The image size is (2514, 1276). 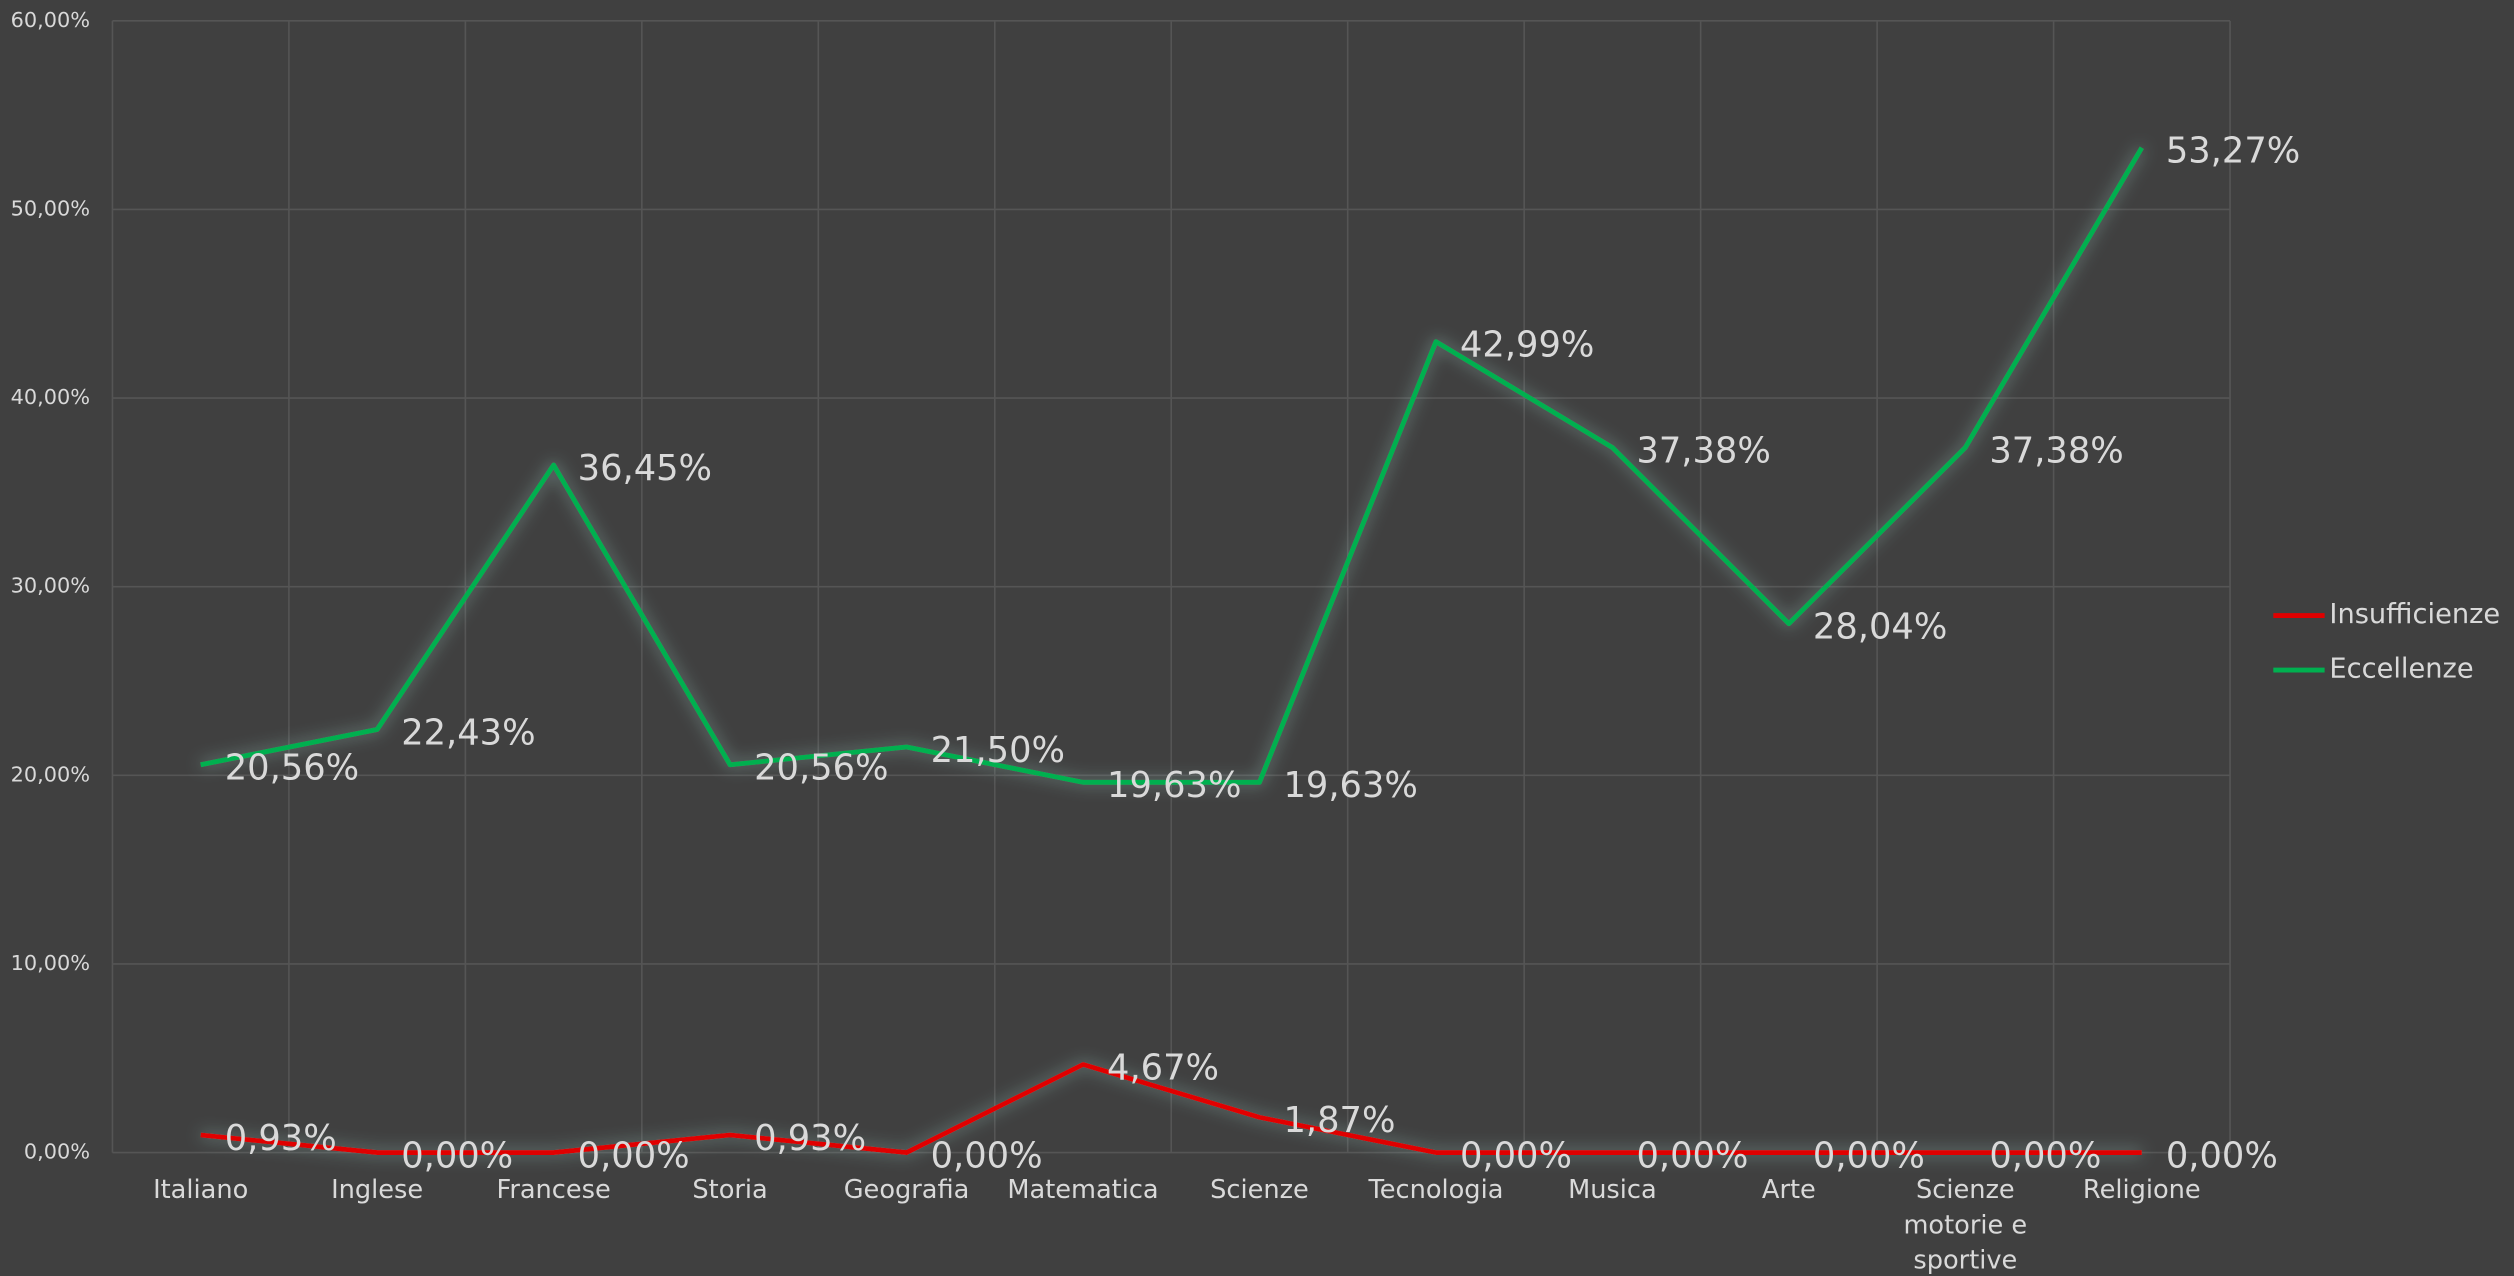 I want to click on x-tick-label: Inglese, so click(x=377, y=1190).